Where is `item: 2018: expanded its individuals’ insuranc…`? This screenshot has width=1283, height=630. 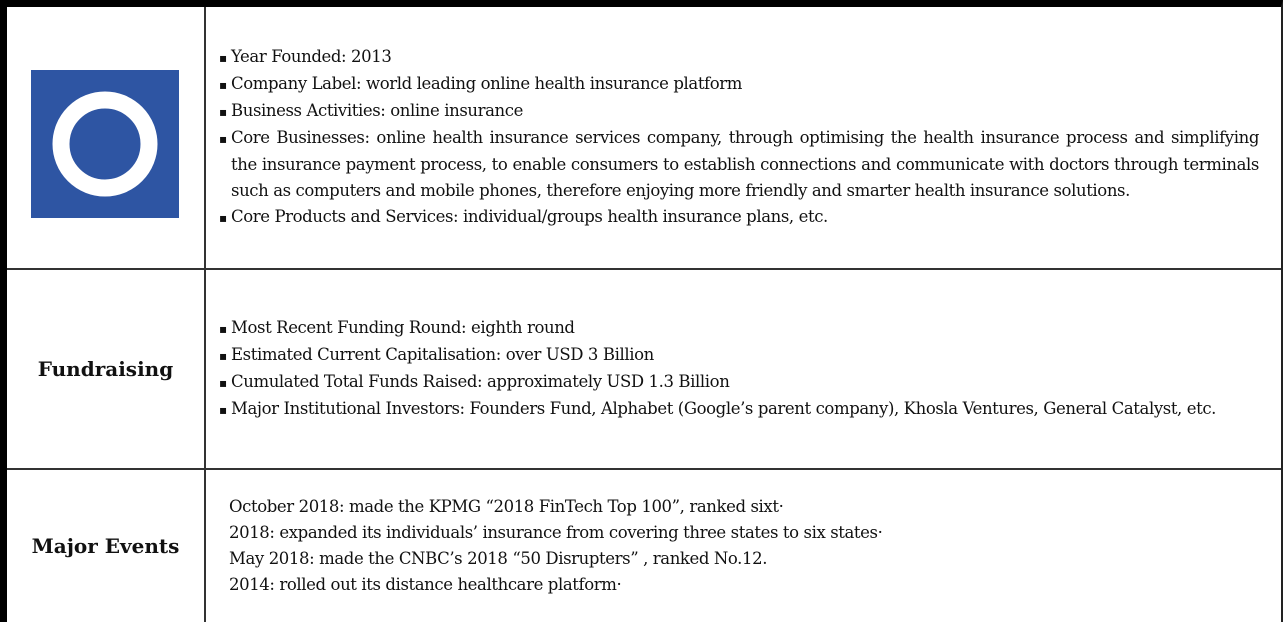
item: 2018: expanded its individuals’ insuranc… is located at coordinates (556, 532).